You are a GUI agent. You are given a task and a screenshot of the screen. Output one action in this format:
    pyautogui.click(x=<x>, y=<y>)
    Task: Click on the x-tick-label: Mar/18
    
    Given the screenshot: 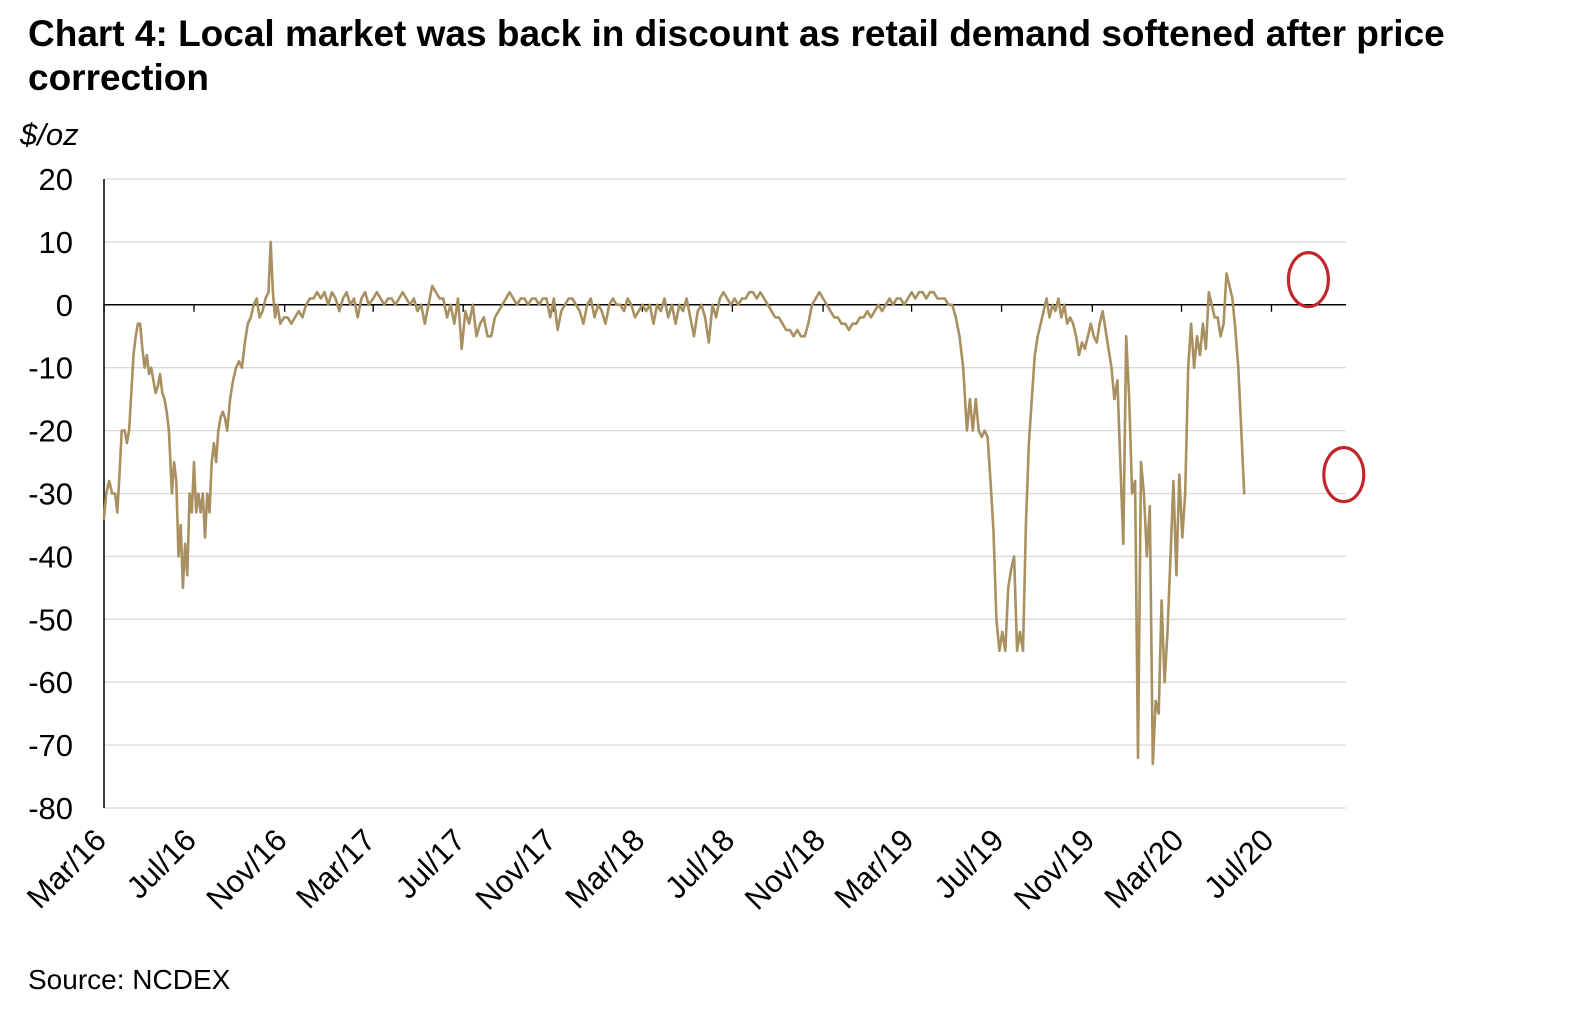 What is the action you would take?
    pyautogui.click(x=604, y=868)
    